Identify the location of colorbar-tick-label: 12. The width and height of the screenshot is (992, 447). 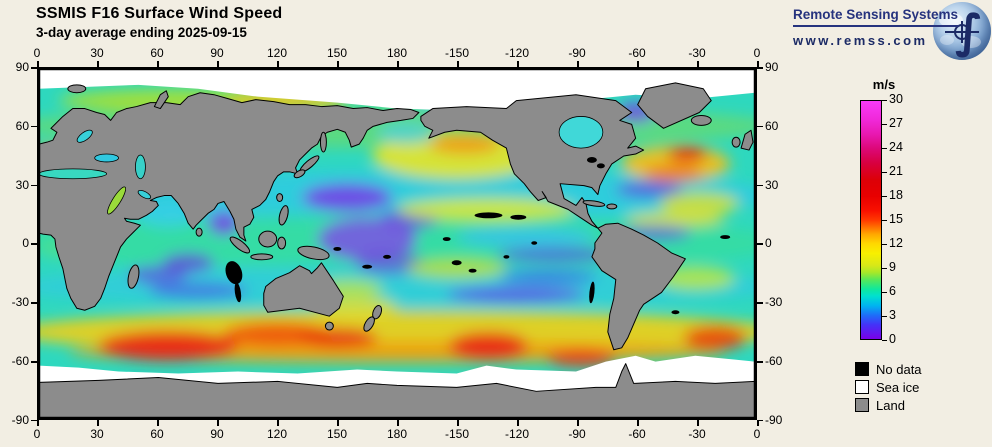
(896, 243).